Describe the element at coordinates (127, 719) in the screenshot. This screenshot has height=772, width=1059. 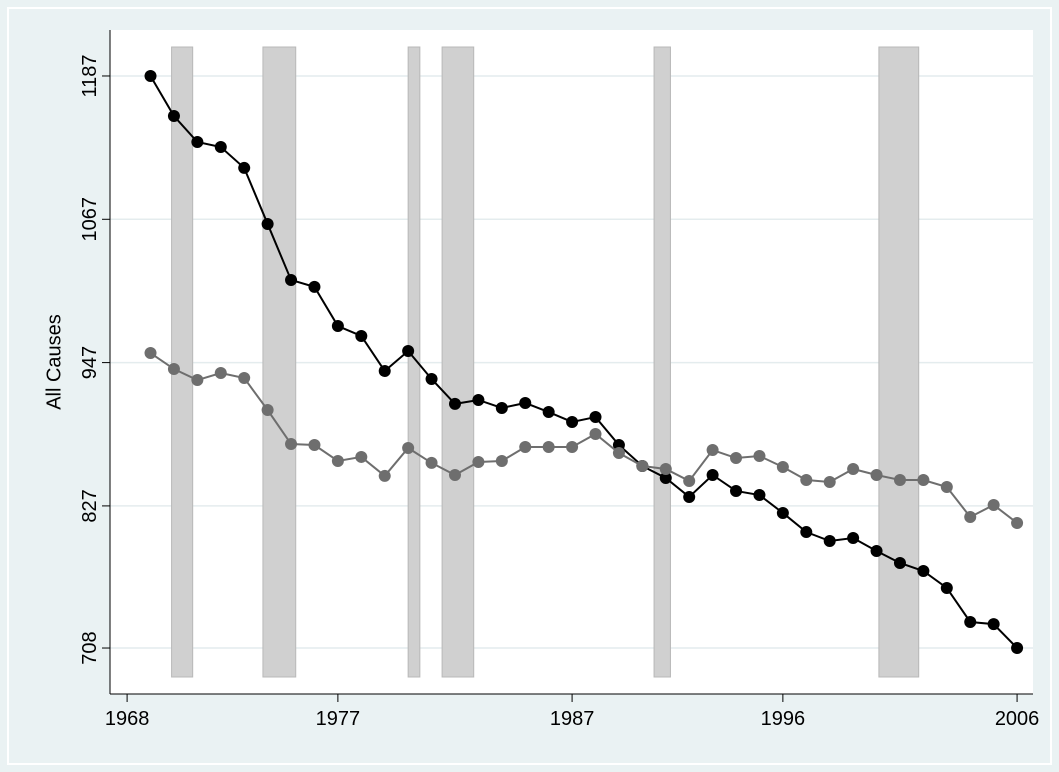
I see `x-tick-label: 1968` at that location.